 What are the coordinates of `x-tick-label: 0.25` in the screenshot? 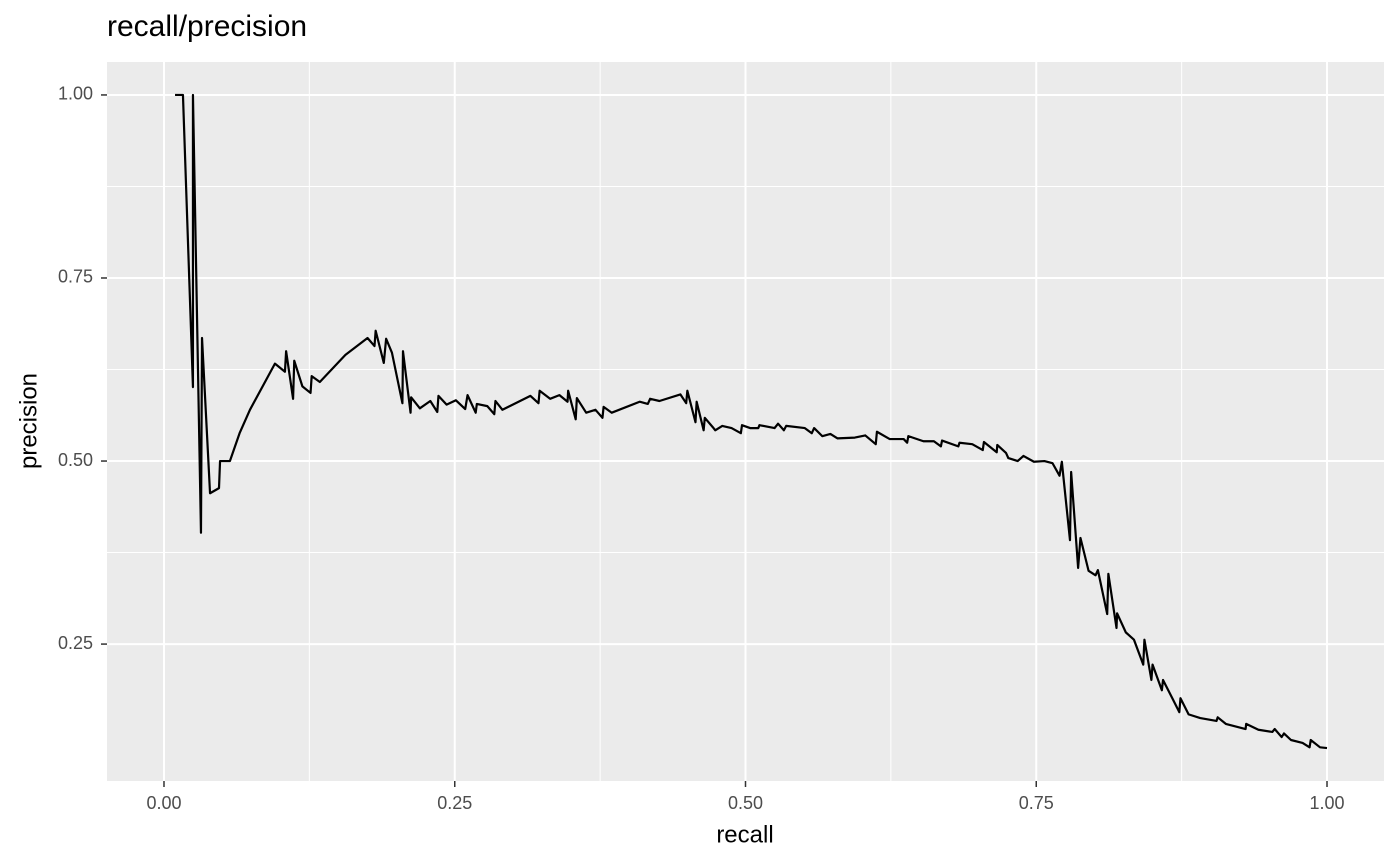 It's located at (454, 803).